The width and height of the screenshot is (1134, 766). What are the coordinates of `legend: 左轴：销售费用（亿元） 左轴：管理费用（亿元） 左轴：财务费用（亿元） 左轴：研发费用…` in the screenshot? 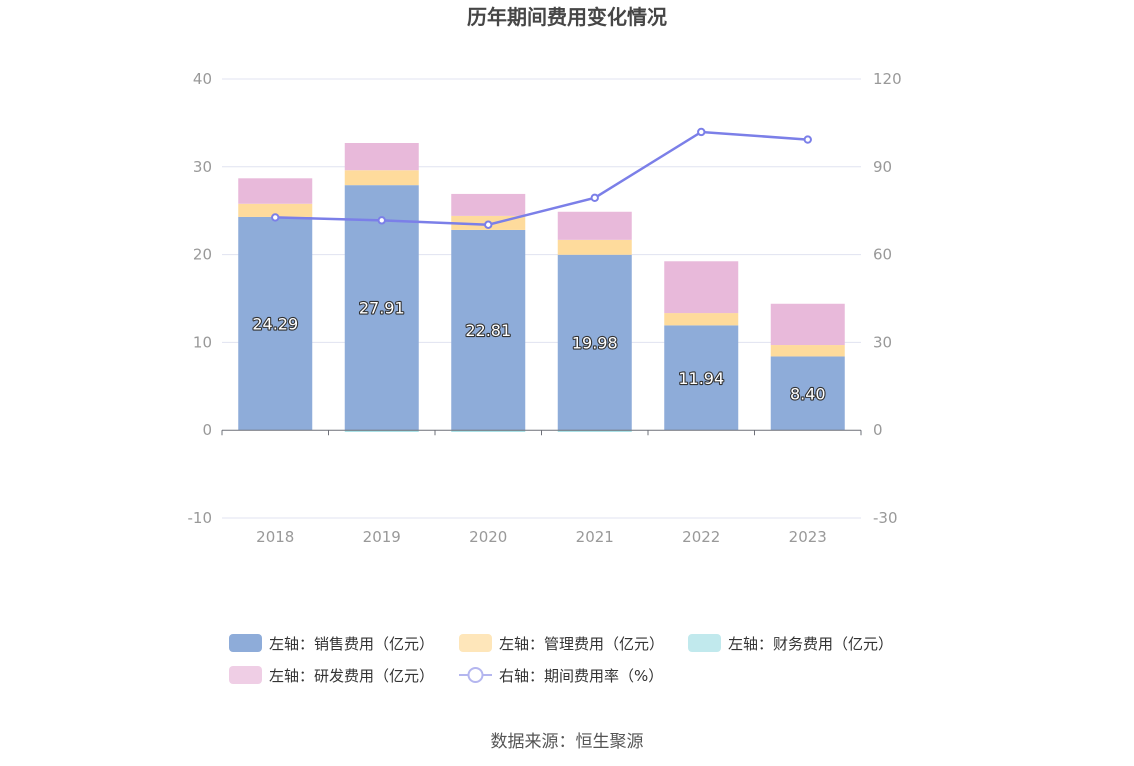 It's located at (561, 659).